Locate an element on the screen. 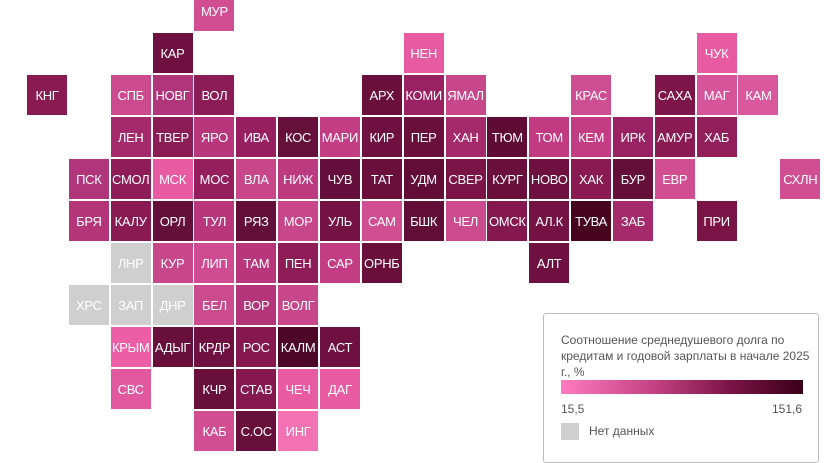 Image resolution: width=840 pixels, height=463 pixels. region-tile: КАЛУ is located at coordinates (130, 221).